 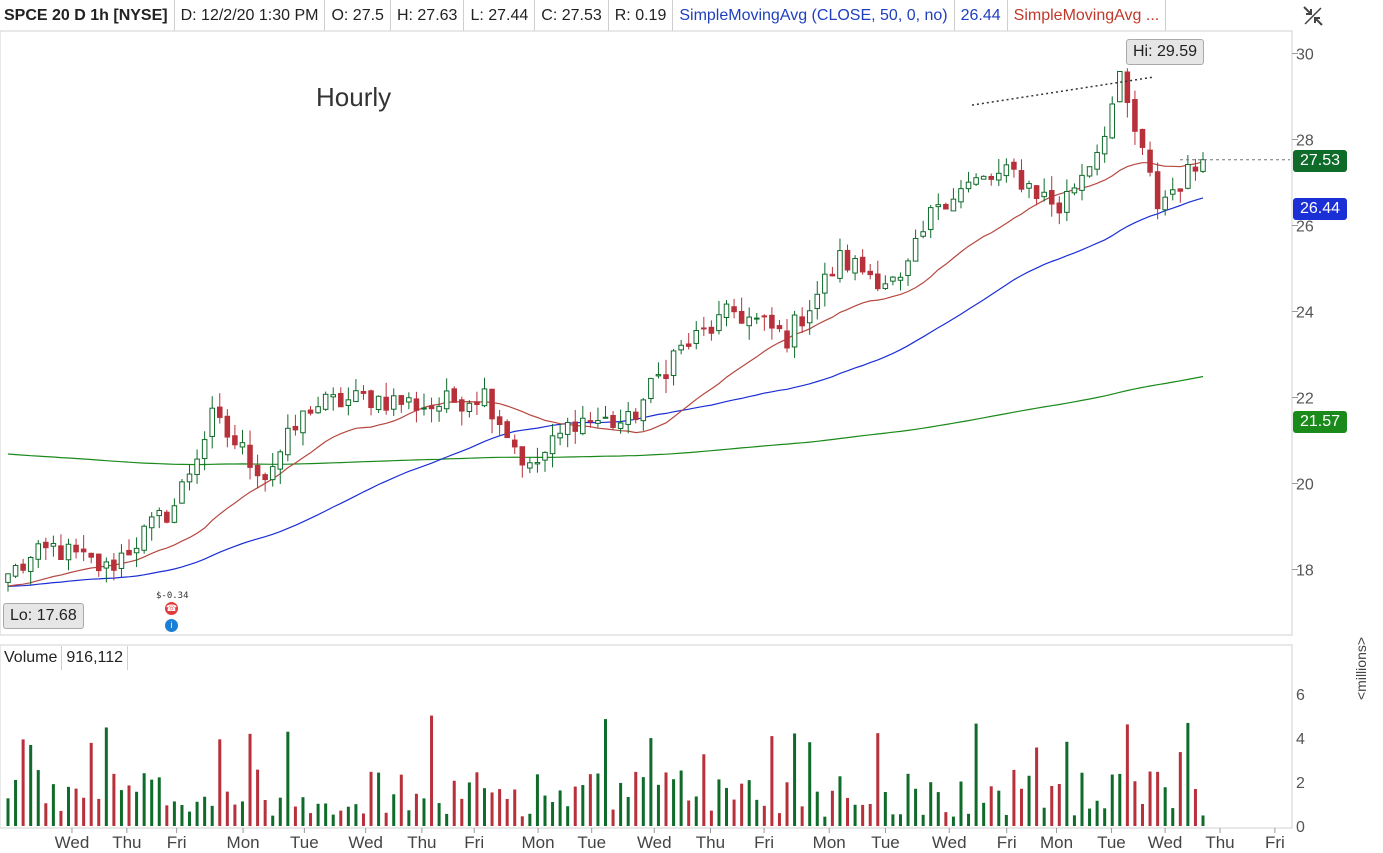 I want to click on dividend-icon: i, so click(x=171, y=625).